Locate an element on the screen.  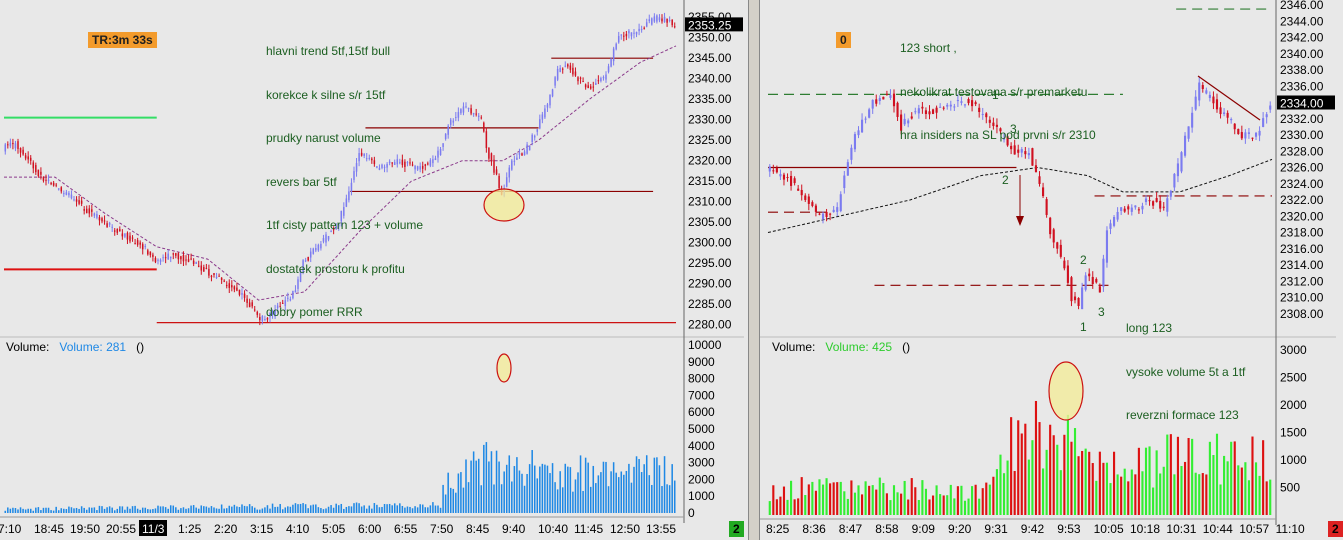
time-label: 9:42 is located at coordinates (1033, 529).